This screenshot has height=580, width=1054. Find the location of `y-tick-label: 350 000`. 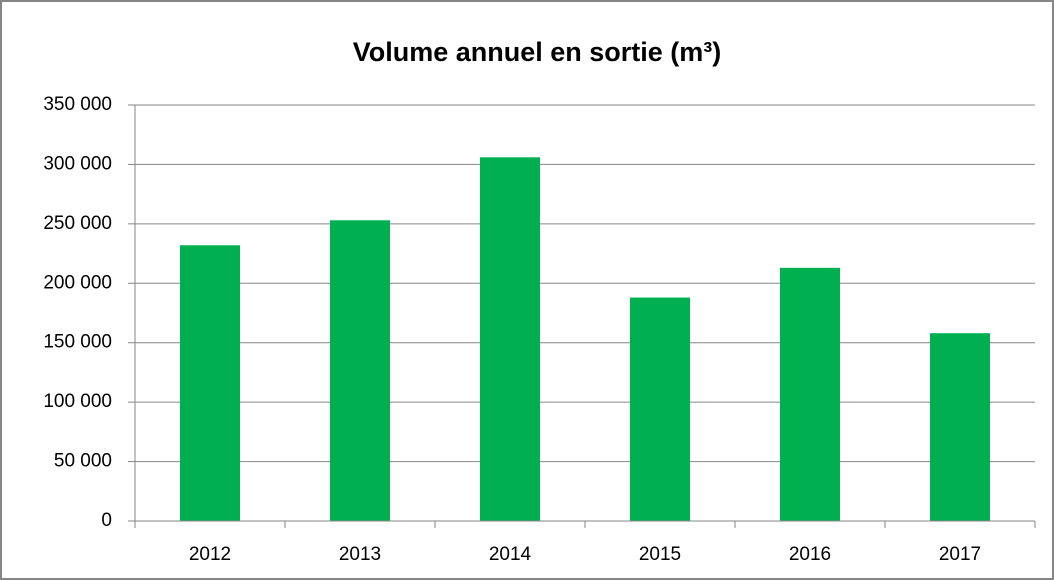

y-tick-label: 350 000 is located at coordinates (77, 104).